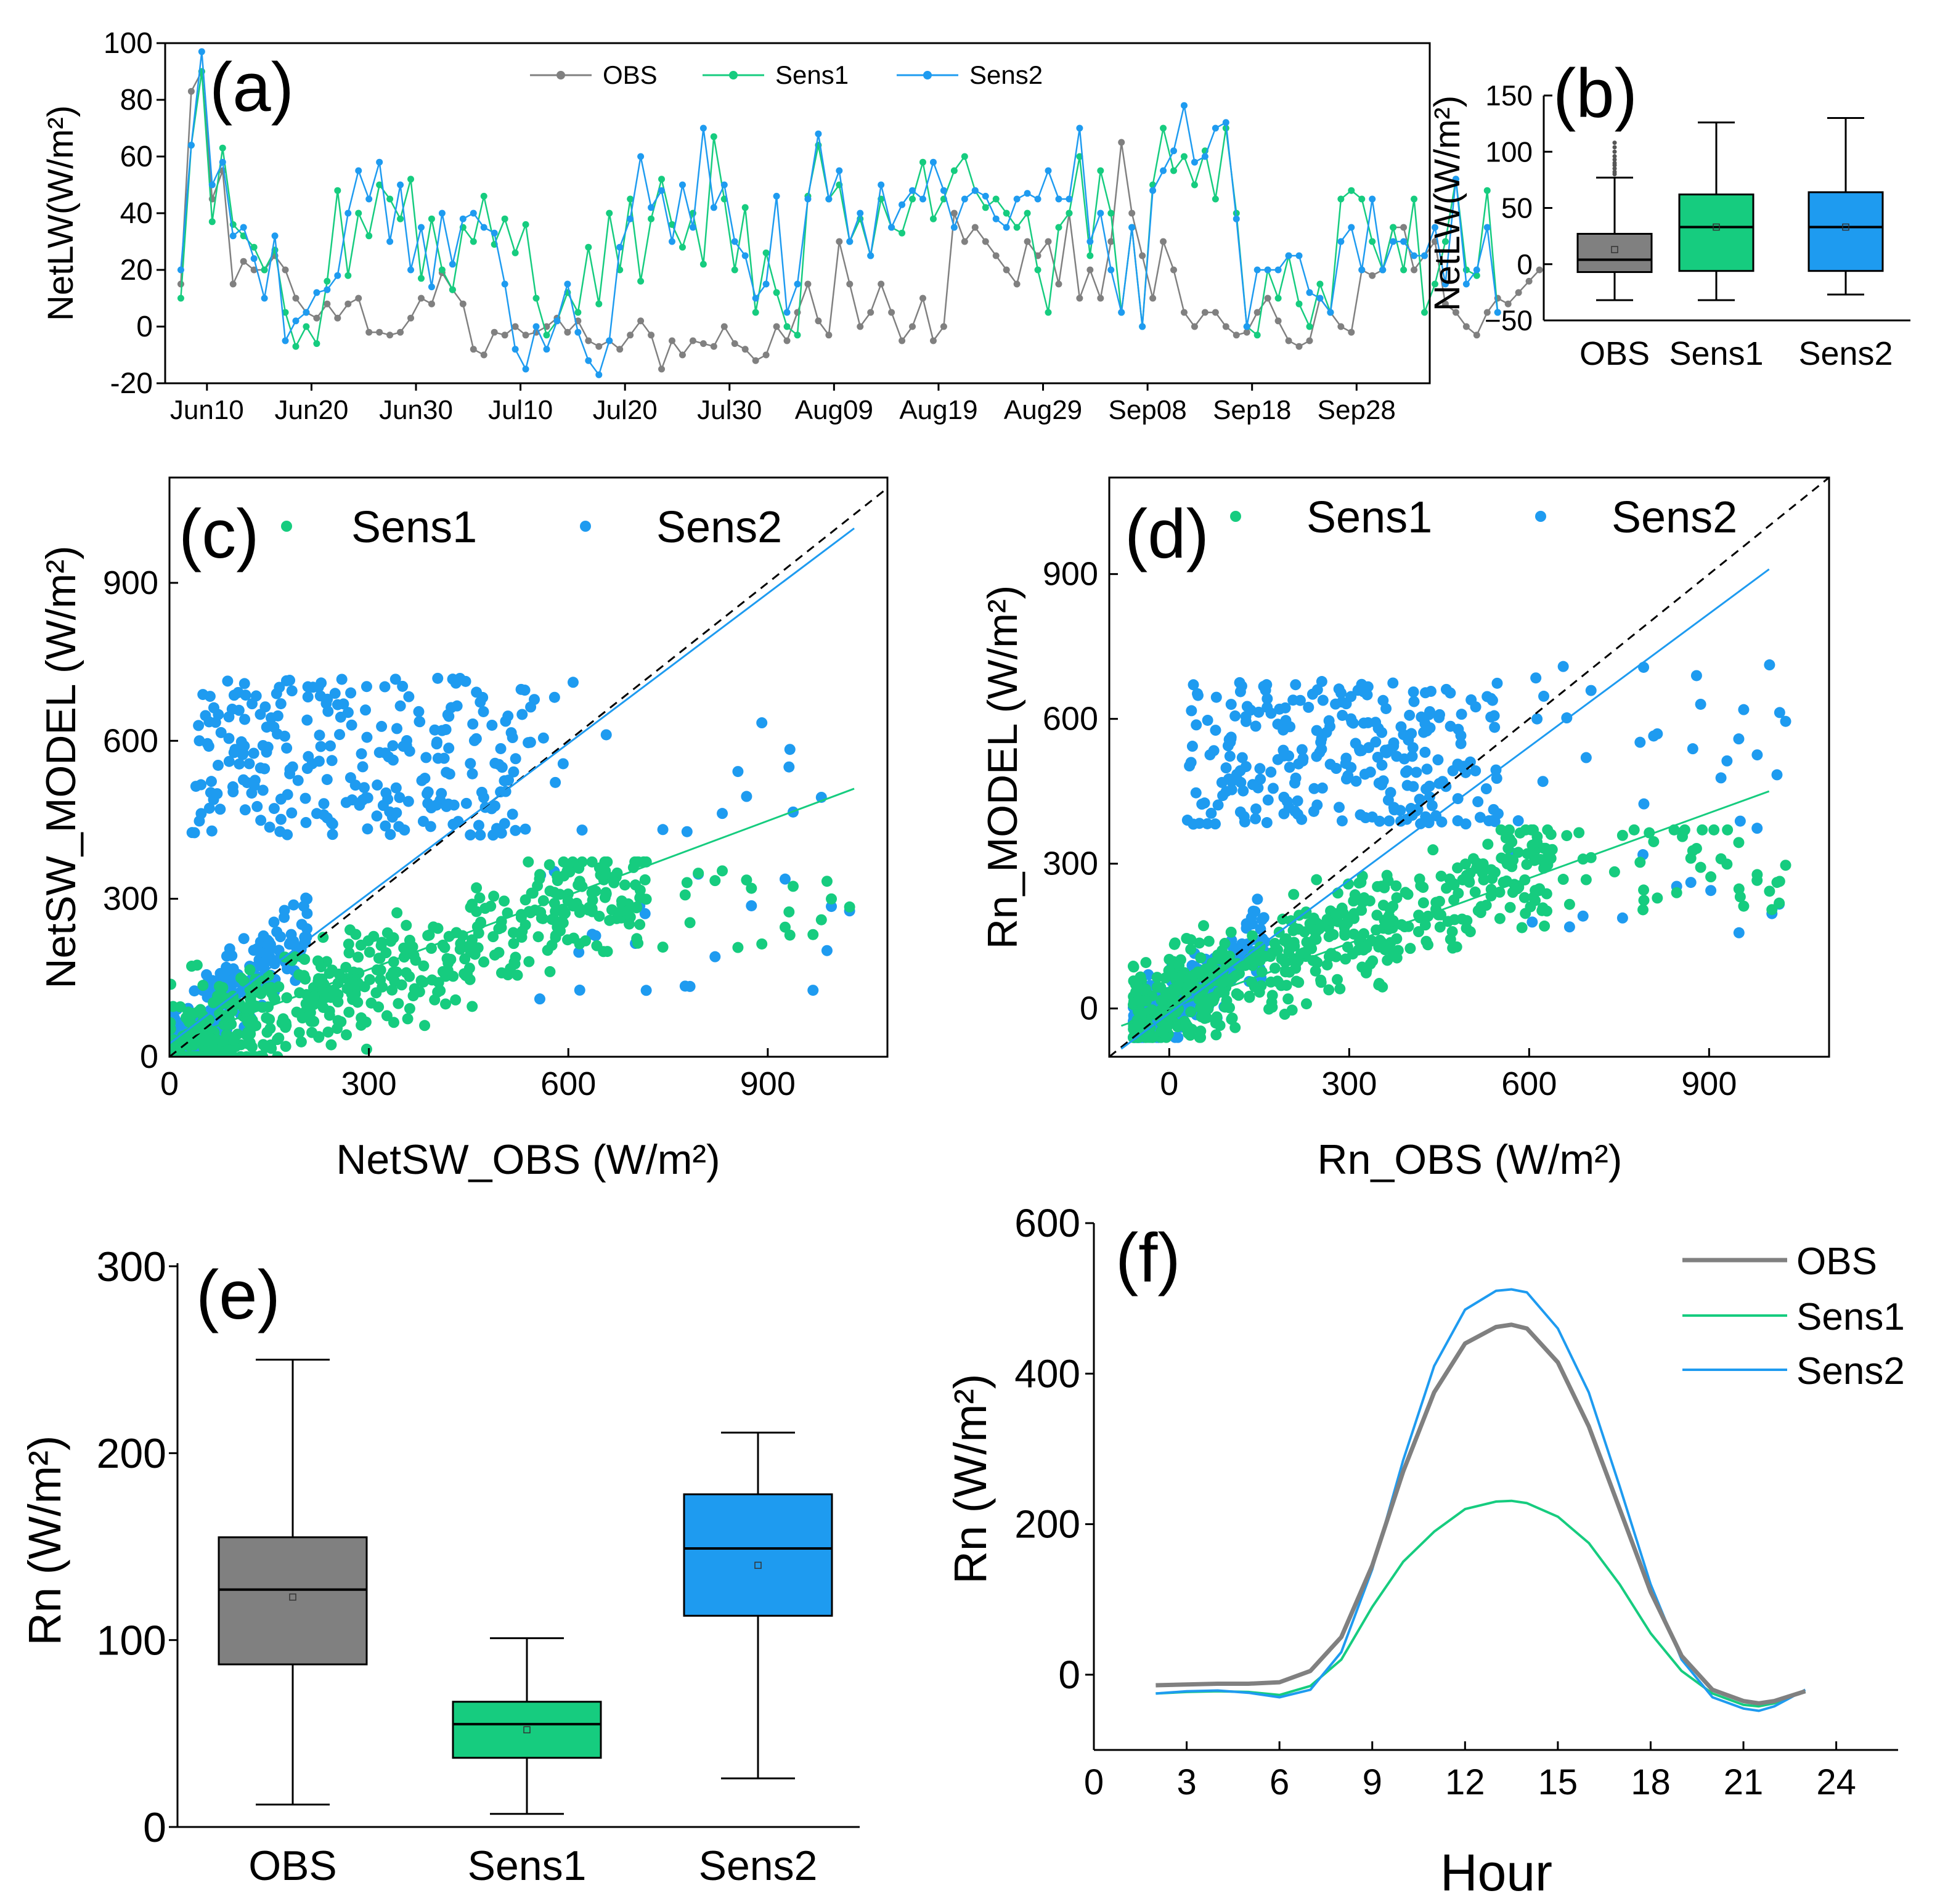 Image resolution: width=1940 pixels, height=1904 pixels. I want to click on legend-label-obs: OBS, so click(630, 74).